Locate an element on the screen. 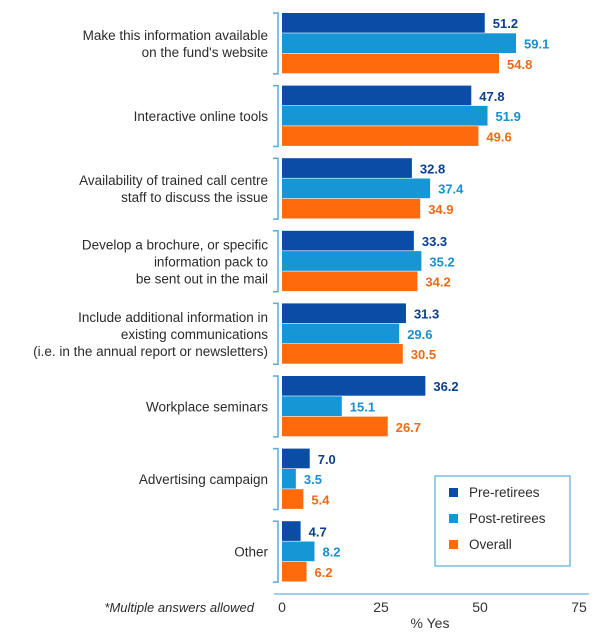  value-label: 54.8 is located at coordinates (519, 64).